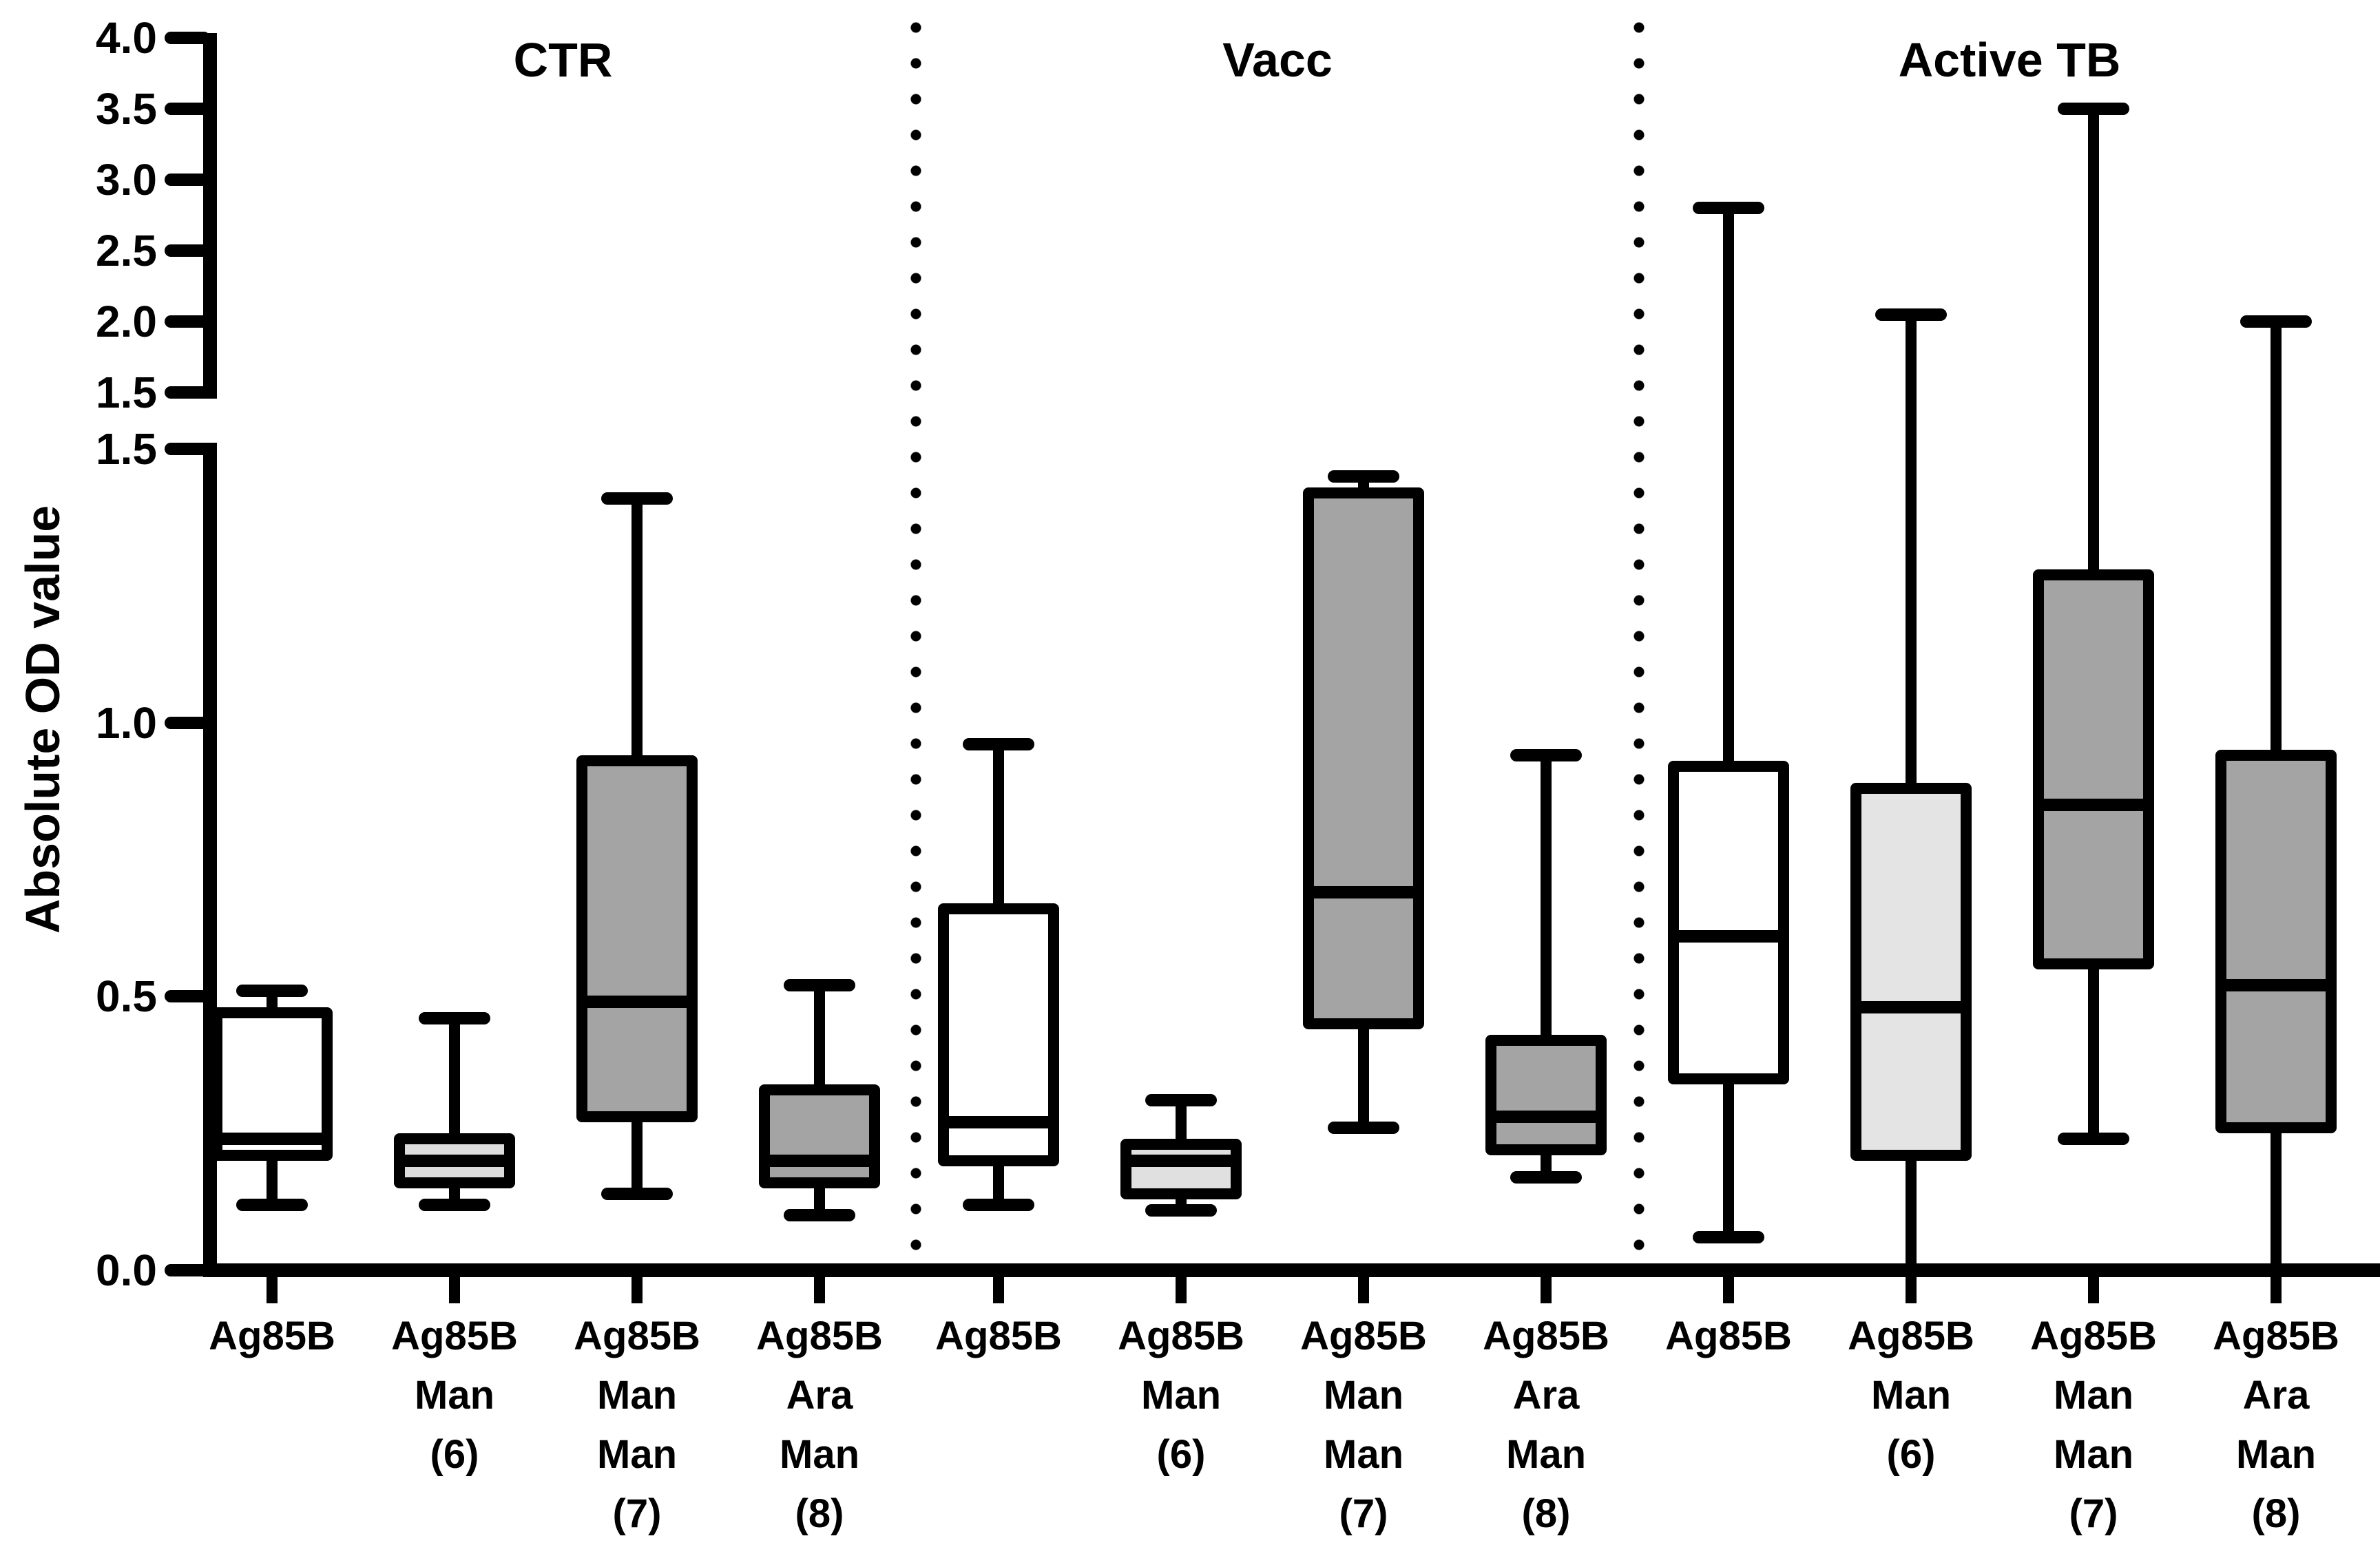 The image size is (2380, 1556). I want to click on y-tick-label-lower-1.0: 1.0, so click(126, 723).